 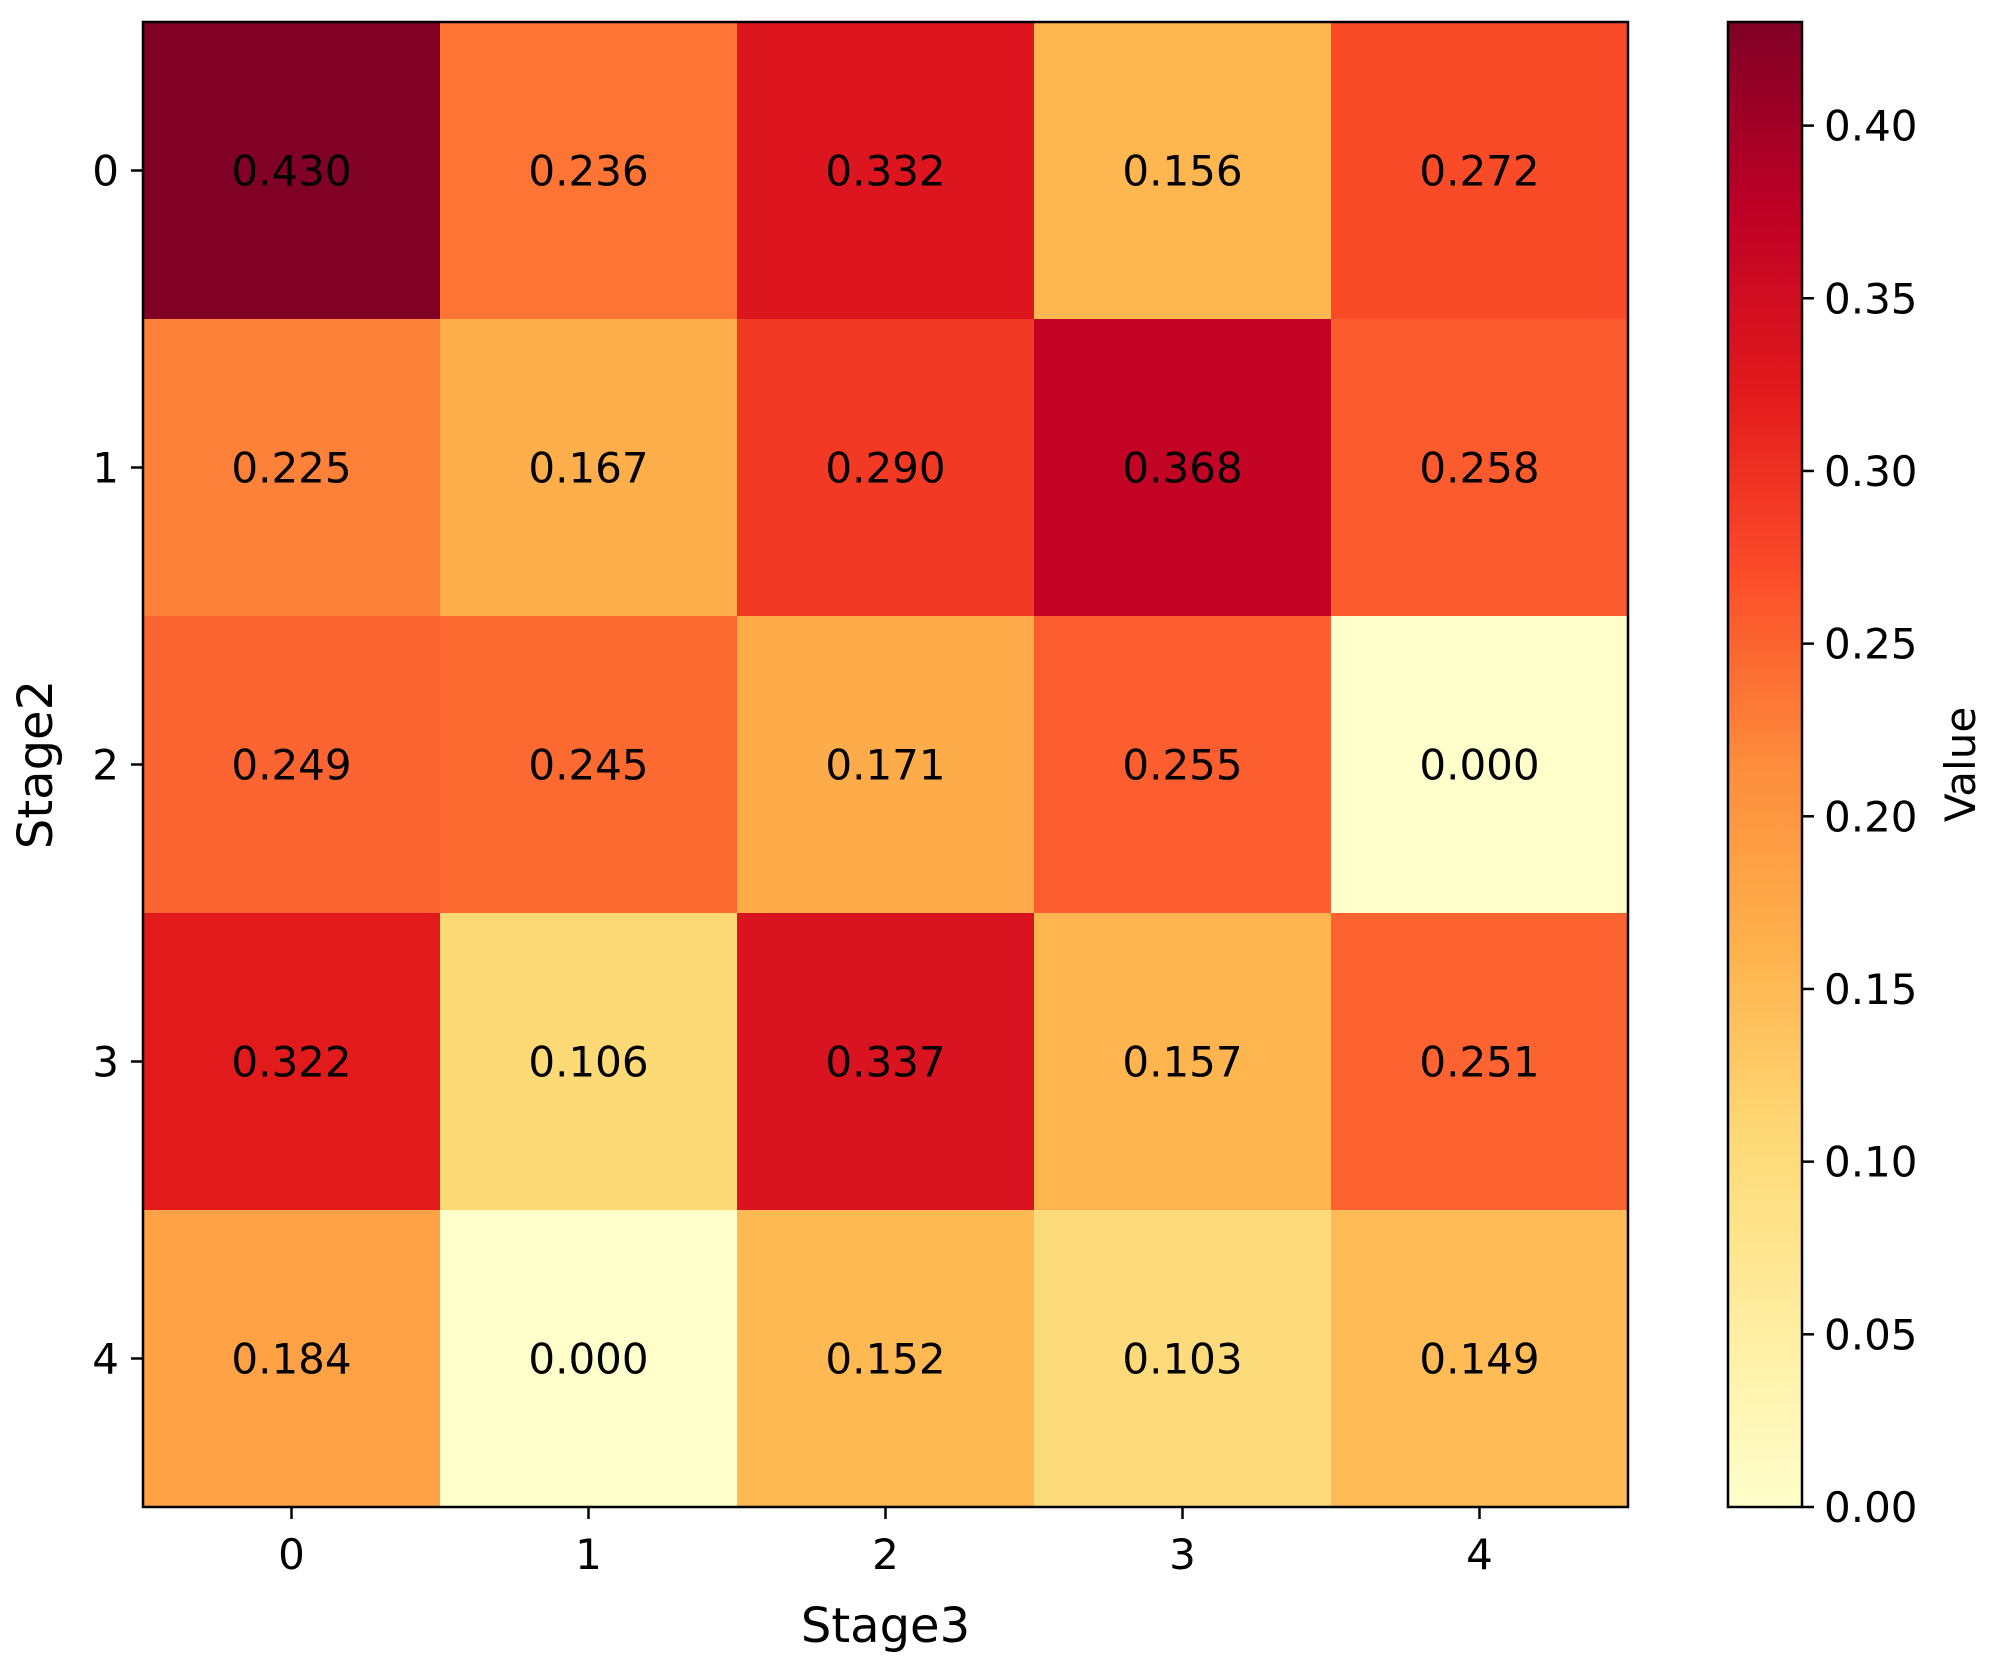 I want to click on x-tick-label: 2, so click(x=885, y=1554).